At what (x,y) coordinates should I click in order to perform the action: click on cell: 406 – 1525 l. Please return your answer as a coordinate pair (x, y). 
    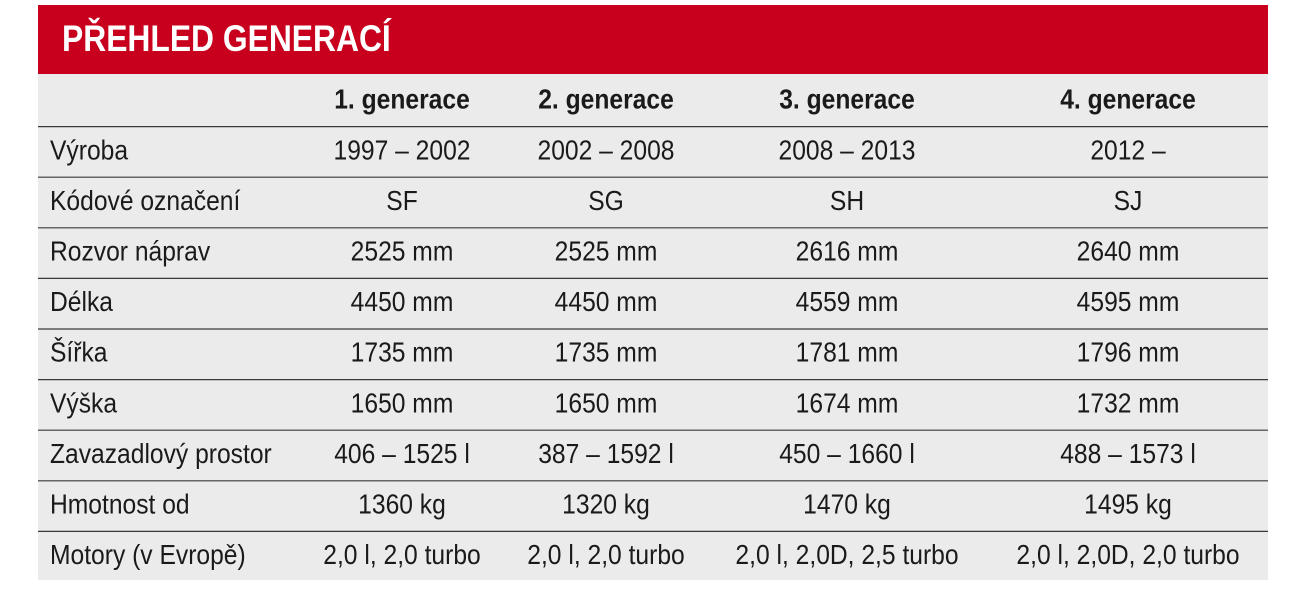
    Looking at the image, I should click on (402, 453).